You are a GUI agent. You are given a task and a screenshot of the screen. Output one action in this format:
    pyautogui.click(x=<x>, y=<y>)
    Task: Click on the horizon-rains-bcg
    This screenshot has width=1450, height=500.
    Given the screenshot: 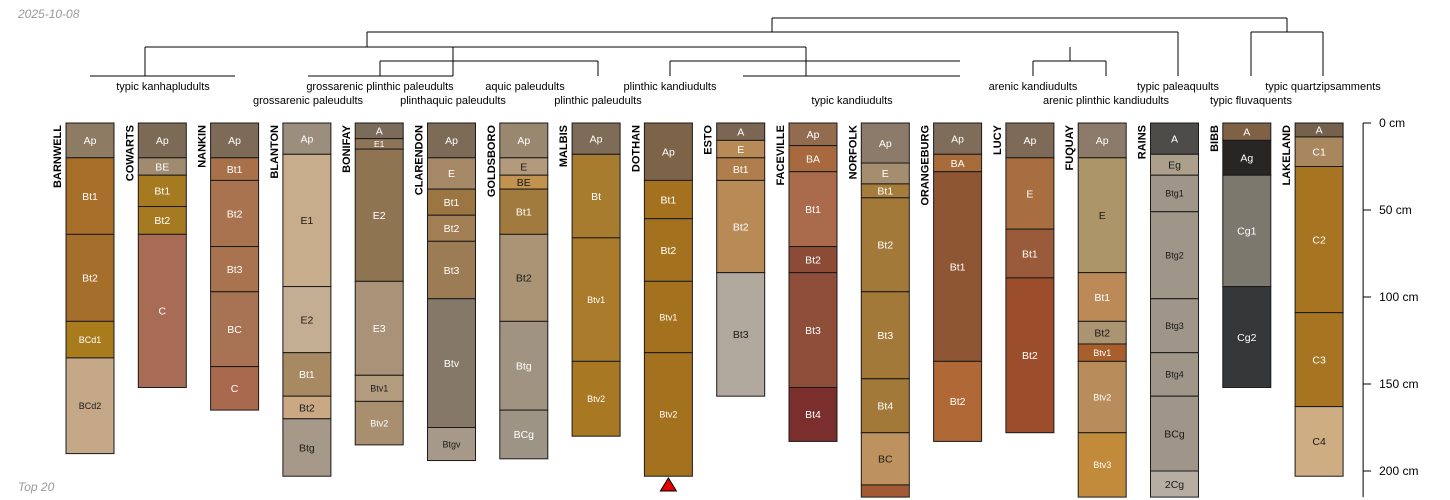 What is the action you would take?
    pyautogui.click(x=1174, y=433)
    